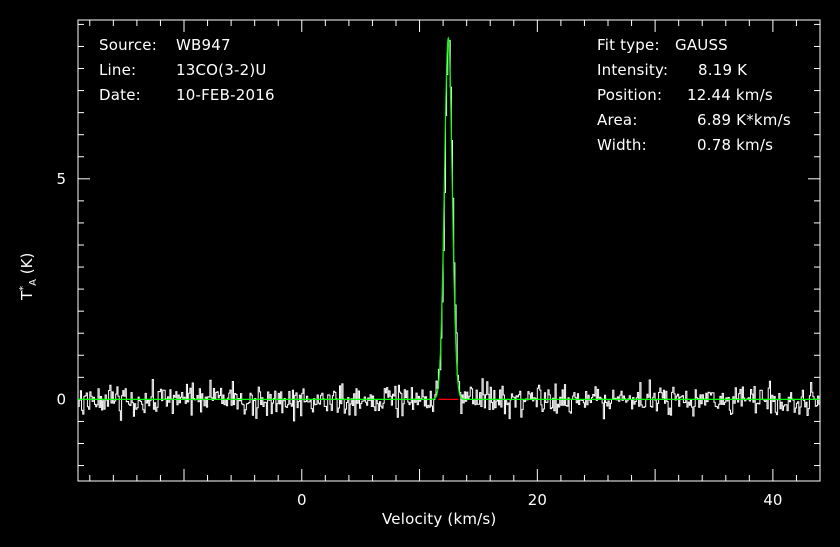 This screenshot has height=547, width=840. Describe the element at coordinates (61, 399) in the screenshot. I see `y-tick-label: 0` at that location.